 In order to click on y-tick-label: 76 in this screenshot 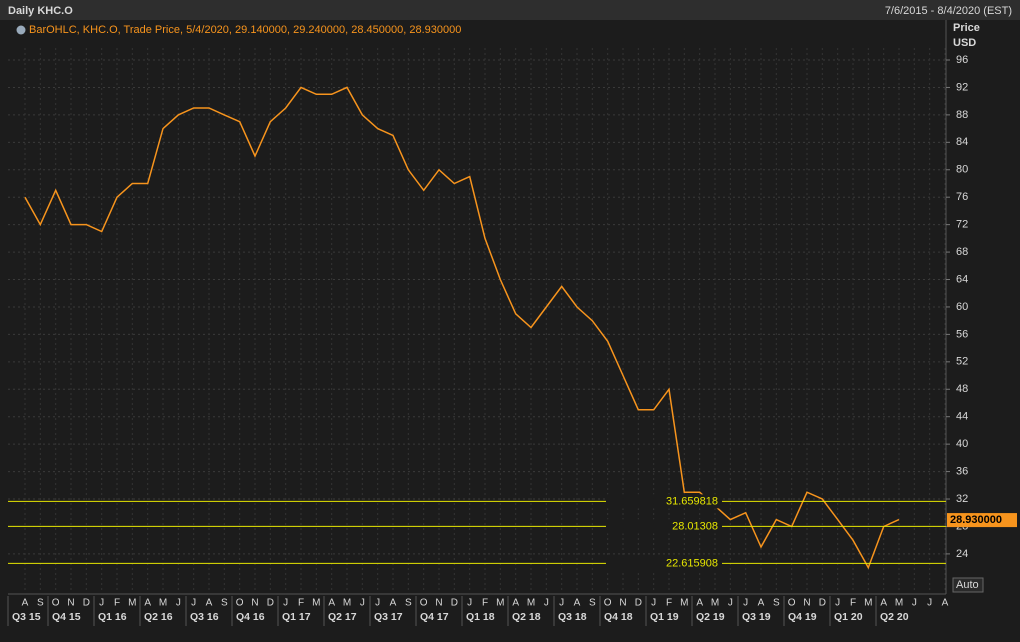, I will do `click(962, 197)`.